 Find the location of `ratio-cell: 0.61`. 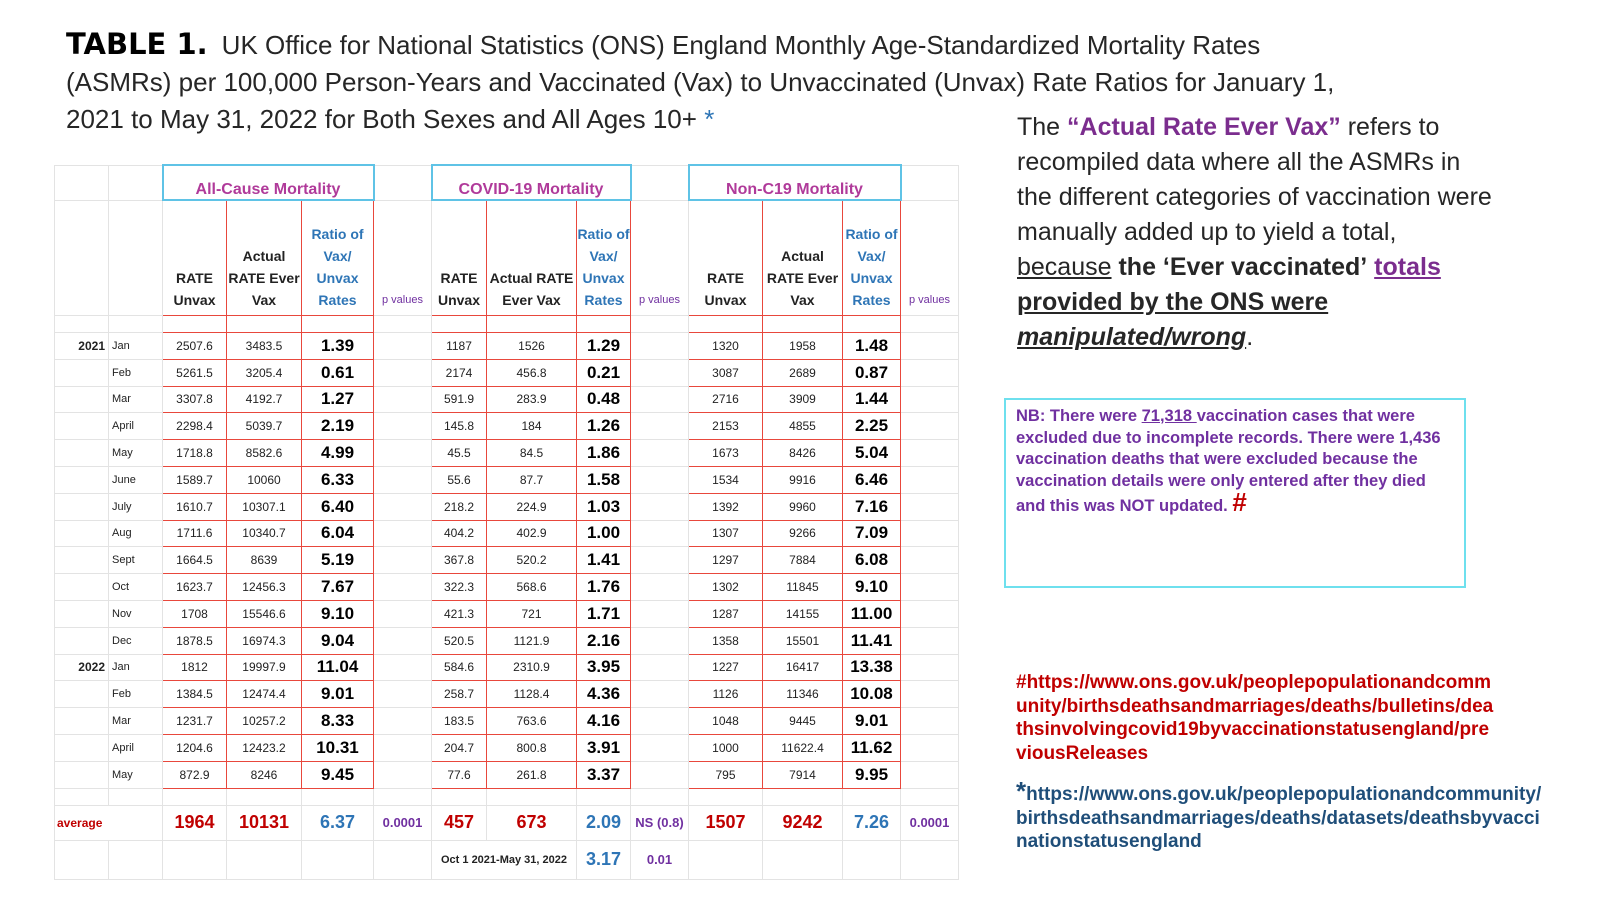

ratio-cell: 0.61 is located at coordinates (337, 372).